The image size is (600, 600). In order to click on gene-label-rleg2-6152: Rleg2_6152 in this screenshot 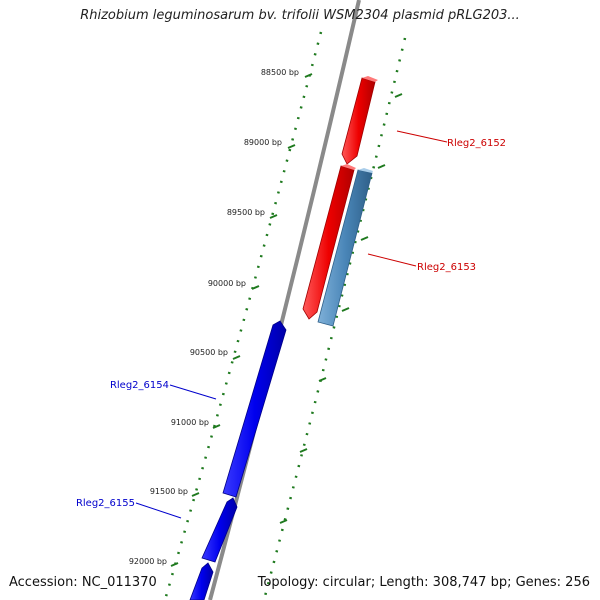, I will do `click(476, 143)`.